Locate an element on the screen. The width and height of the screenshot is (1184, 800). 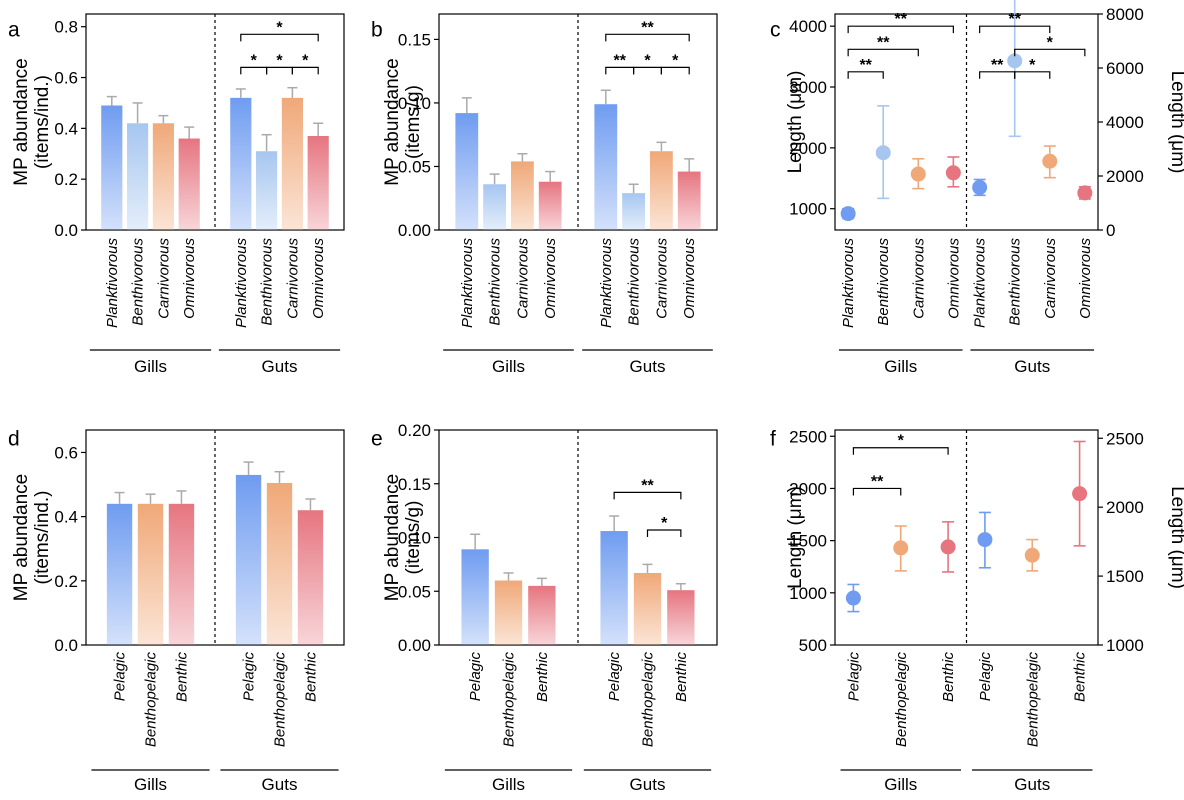
y-tick-label: 3000 is located at coordinates (808, 87).